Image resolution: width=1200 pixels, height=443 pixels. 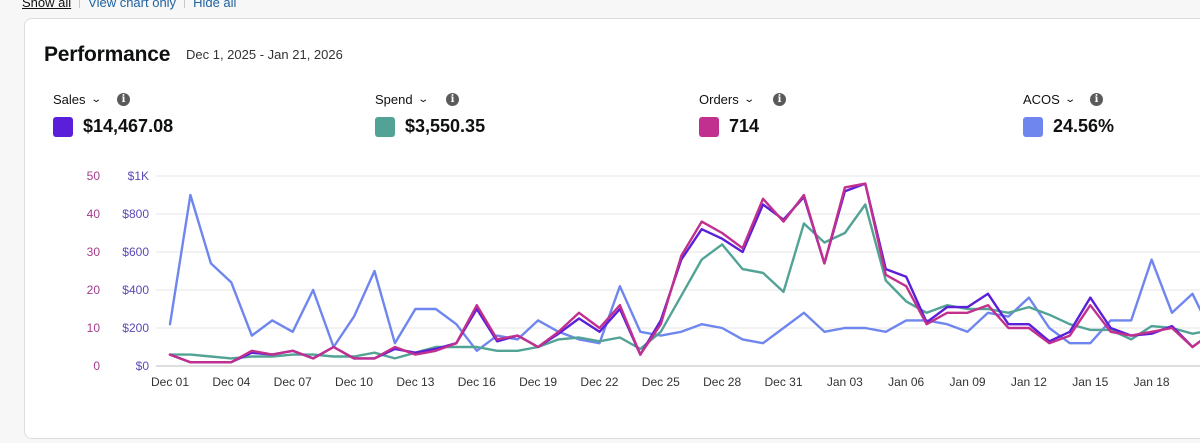 I want to click on metric-selector-acos: ACOS ⌄, so click(x=1068, y=99).